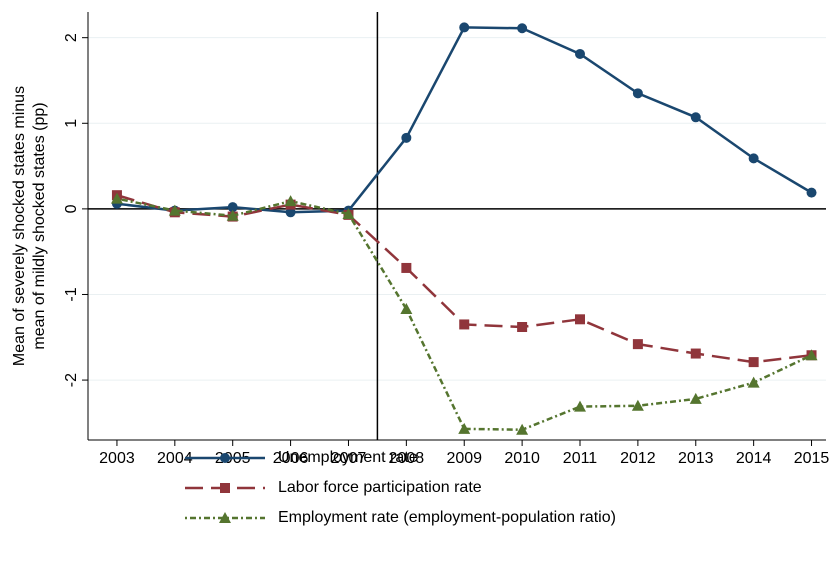  I want to click on x-tick-label: 2007, so click(349, 458).